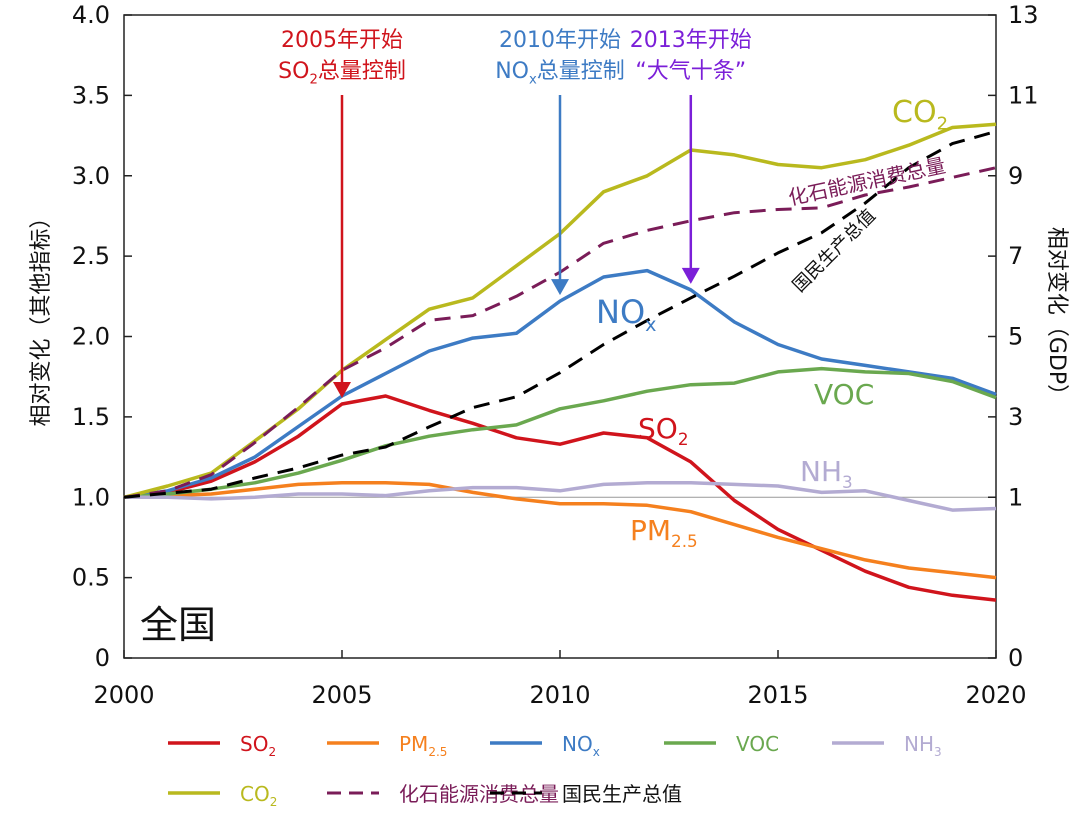  I want to click on legend-label-6: 化石能源消费总量, so click(479, 794).